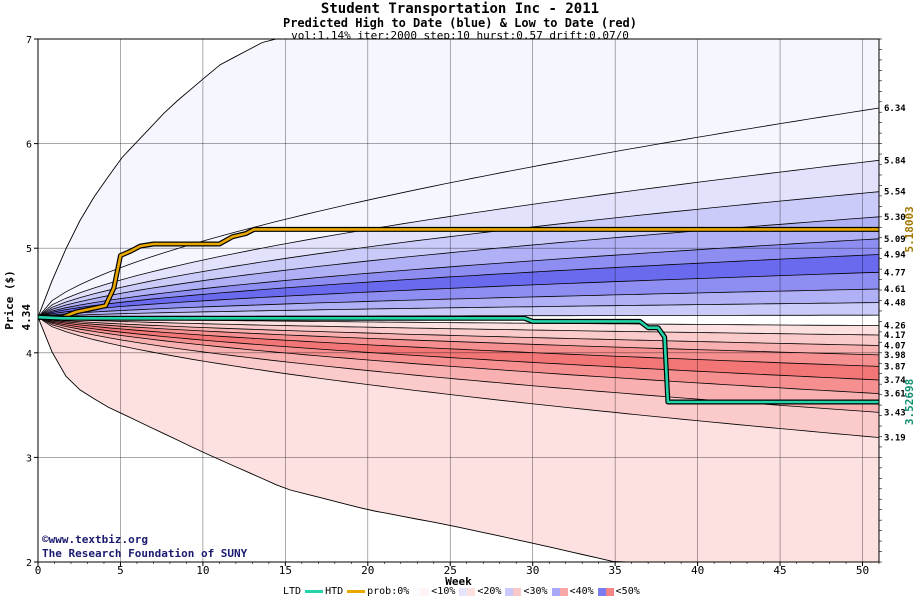  I want to click on low-quantile-label-5: 3.74, so click(895, 381).